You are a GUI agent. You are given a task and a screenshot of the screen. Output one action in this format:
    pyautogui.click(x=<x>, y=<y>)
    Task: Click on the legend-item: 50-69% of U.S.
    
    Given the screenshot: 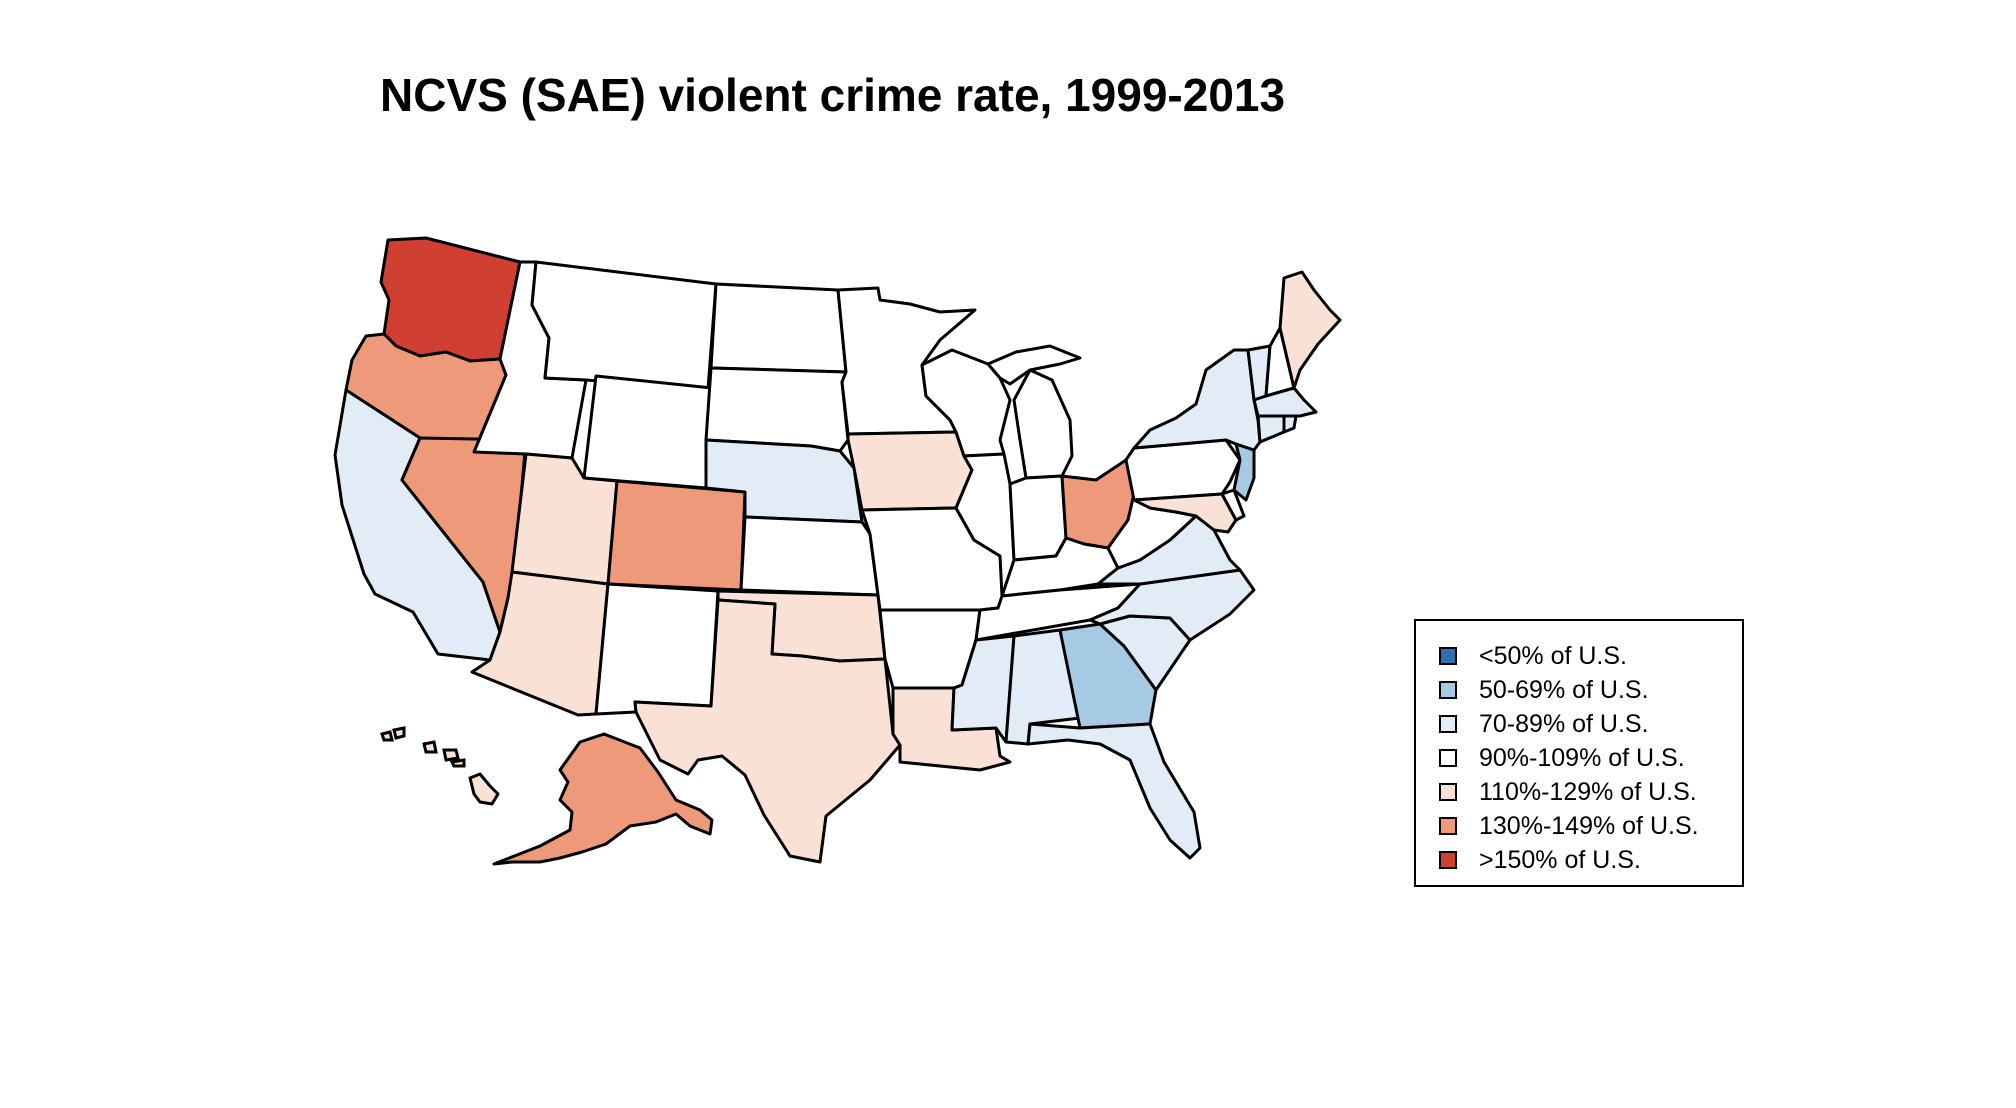 What is the action you would take?
    pyautogui.click(x=1579, y=690)
    